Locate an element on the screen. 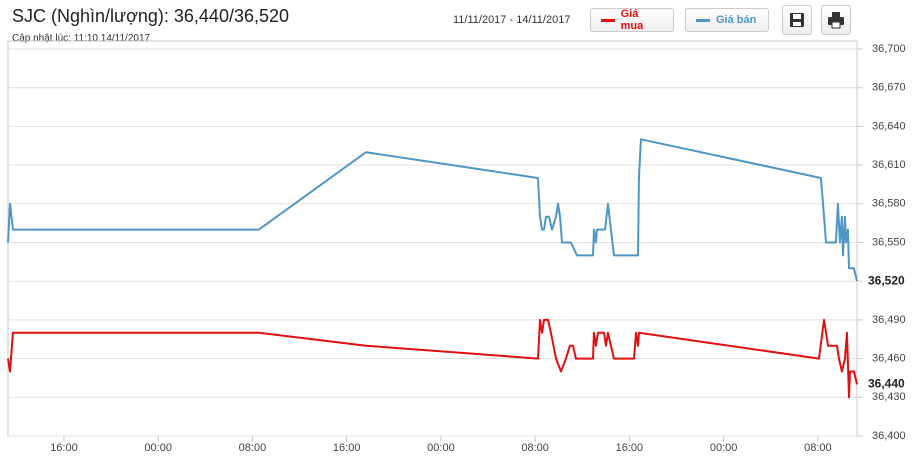 The image size is (920, 462). y-tick-label: 36,550 is located at coordinates (889, 242).